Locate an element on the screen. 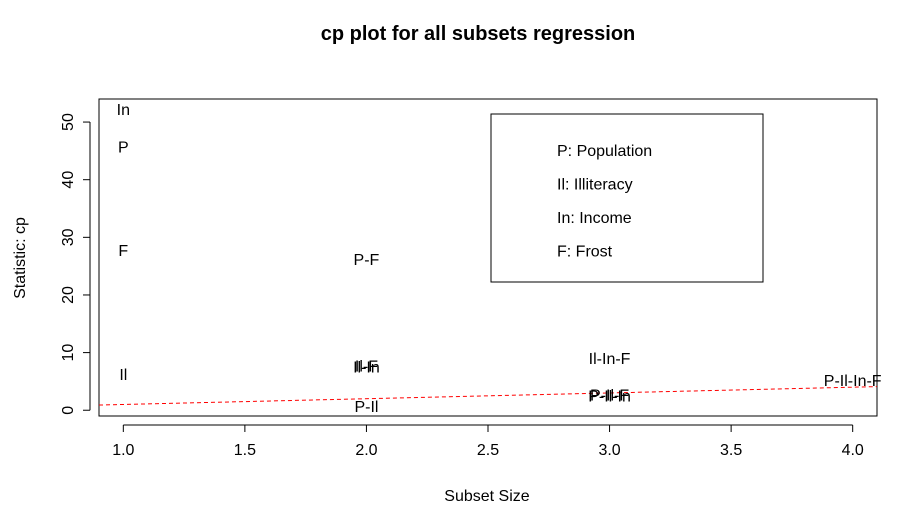  x-axis: 1.0 1.5 2.0 2.5 3.0 3.5 4.0 is located at coordinates (488, 441).